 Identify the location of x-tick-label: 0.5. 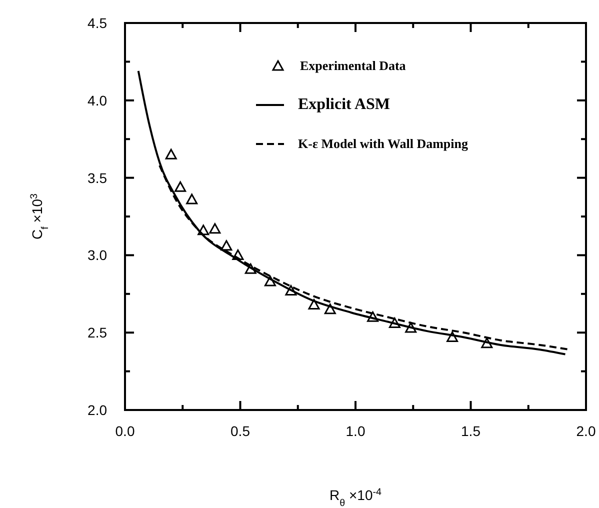
(240, 431).